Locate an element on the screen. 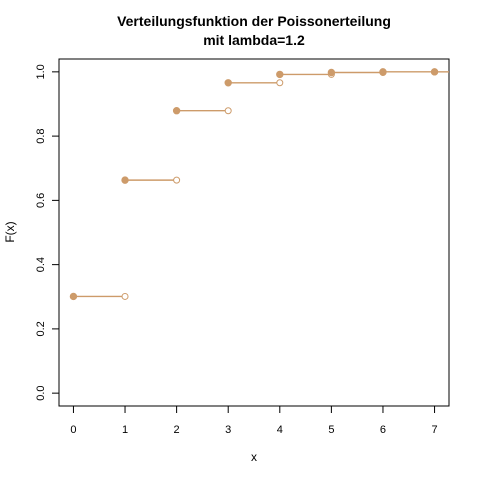 The image size is (480, 480). x-tick-label: 0 is located at coordinates (73, 430).